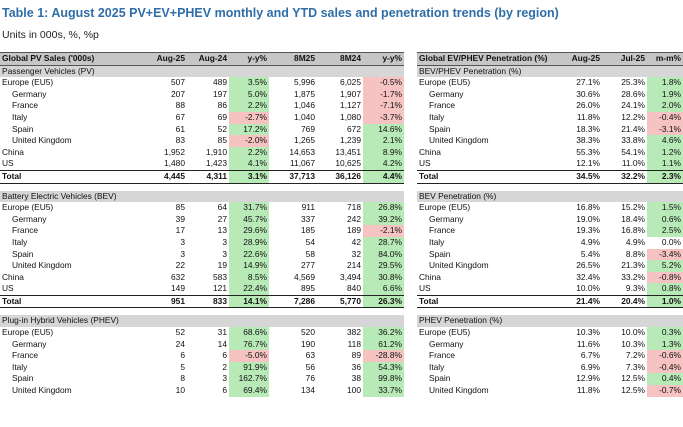 The height and width of the screenshot is (427, 683). I want to click on value-cell: 33.7%, so click(383, 391).